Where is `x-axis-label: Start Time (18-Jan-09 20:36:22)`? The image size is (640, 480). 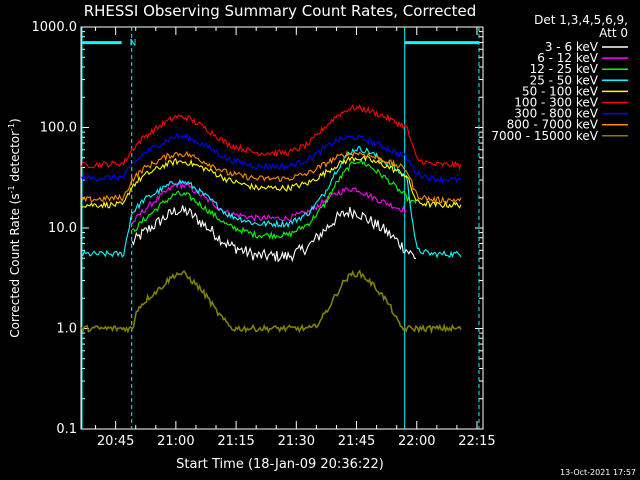
x-axis-label: Start Time (18-Jan-09 20:36:22) is located at coordinates (280, 464).